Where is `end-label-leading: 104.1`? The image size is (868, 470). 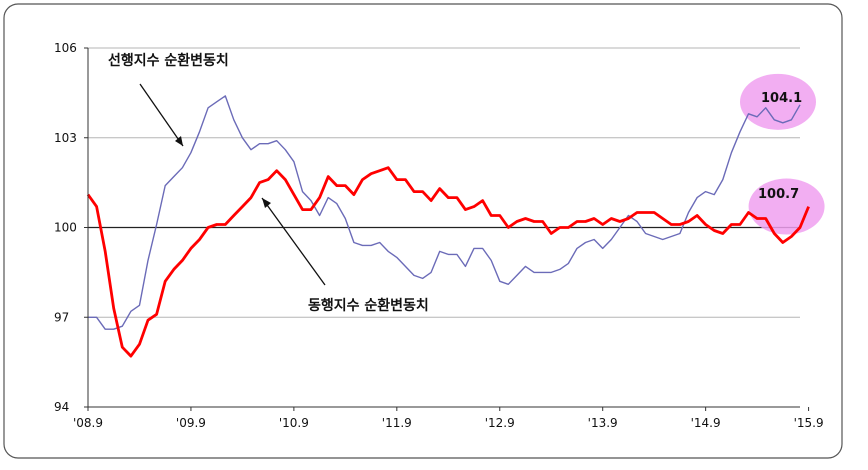
end-label-leading: 104.1 is located at coordinates (781, 98).